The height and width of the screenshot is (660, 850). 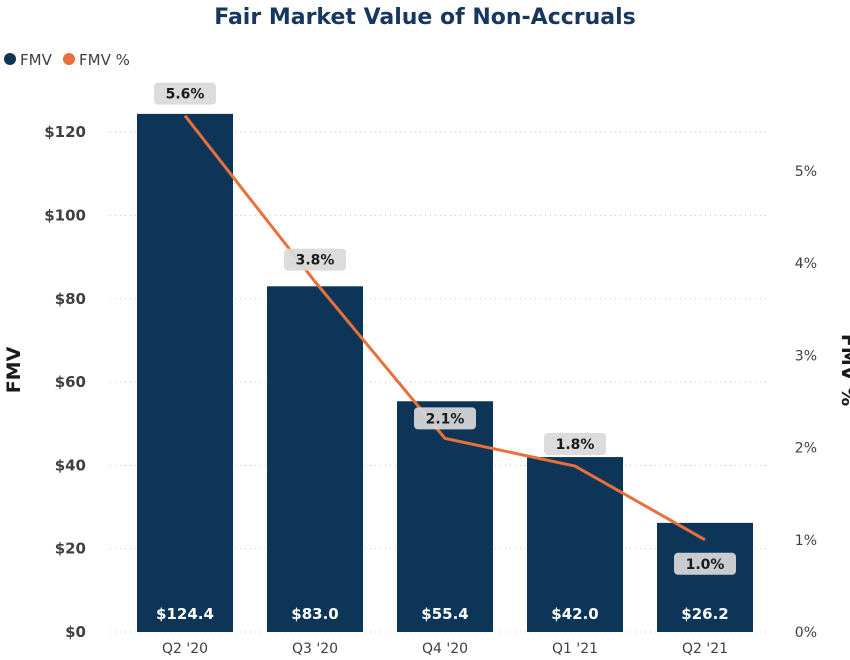 What do you see at coordinates (806, 633) in the screenshot?
I see `y2-tick-label: 0%` at bounding box center [806, 633].